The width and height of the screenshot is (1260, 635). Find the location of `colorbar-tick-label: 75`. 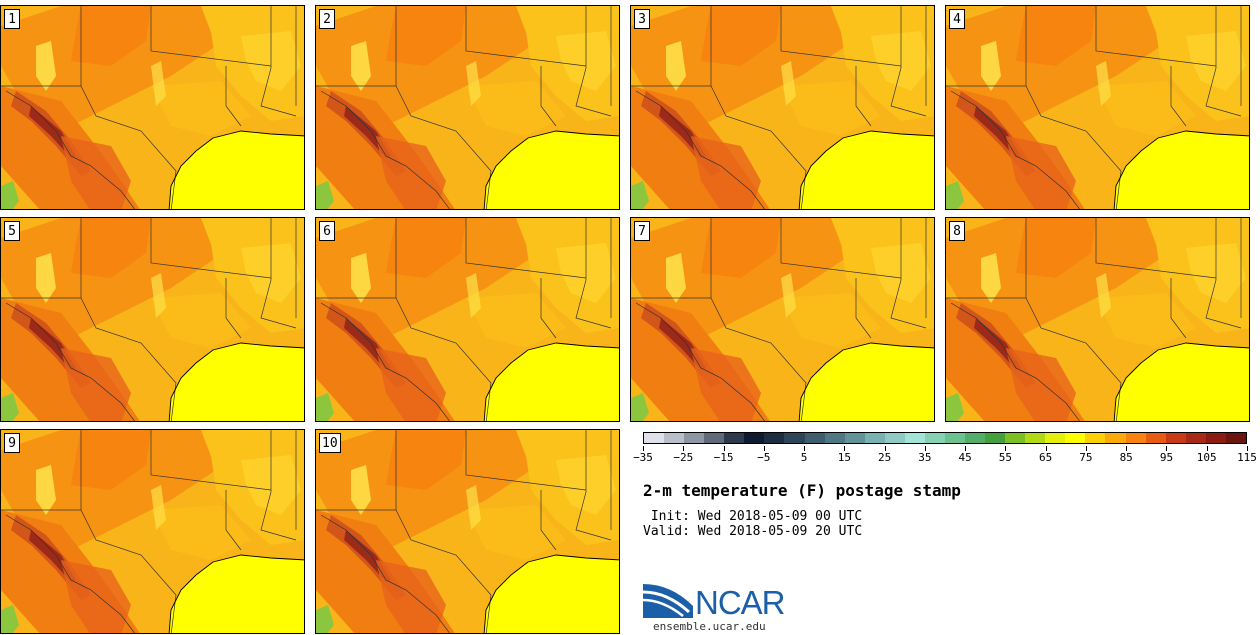

colorbar-tick-label: 75 is located at coordinates (1086, 457).